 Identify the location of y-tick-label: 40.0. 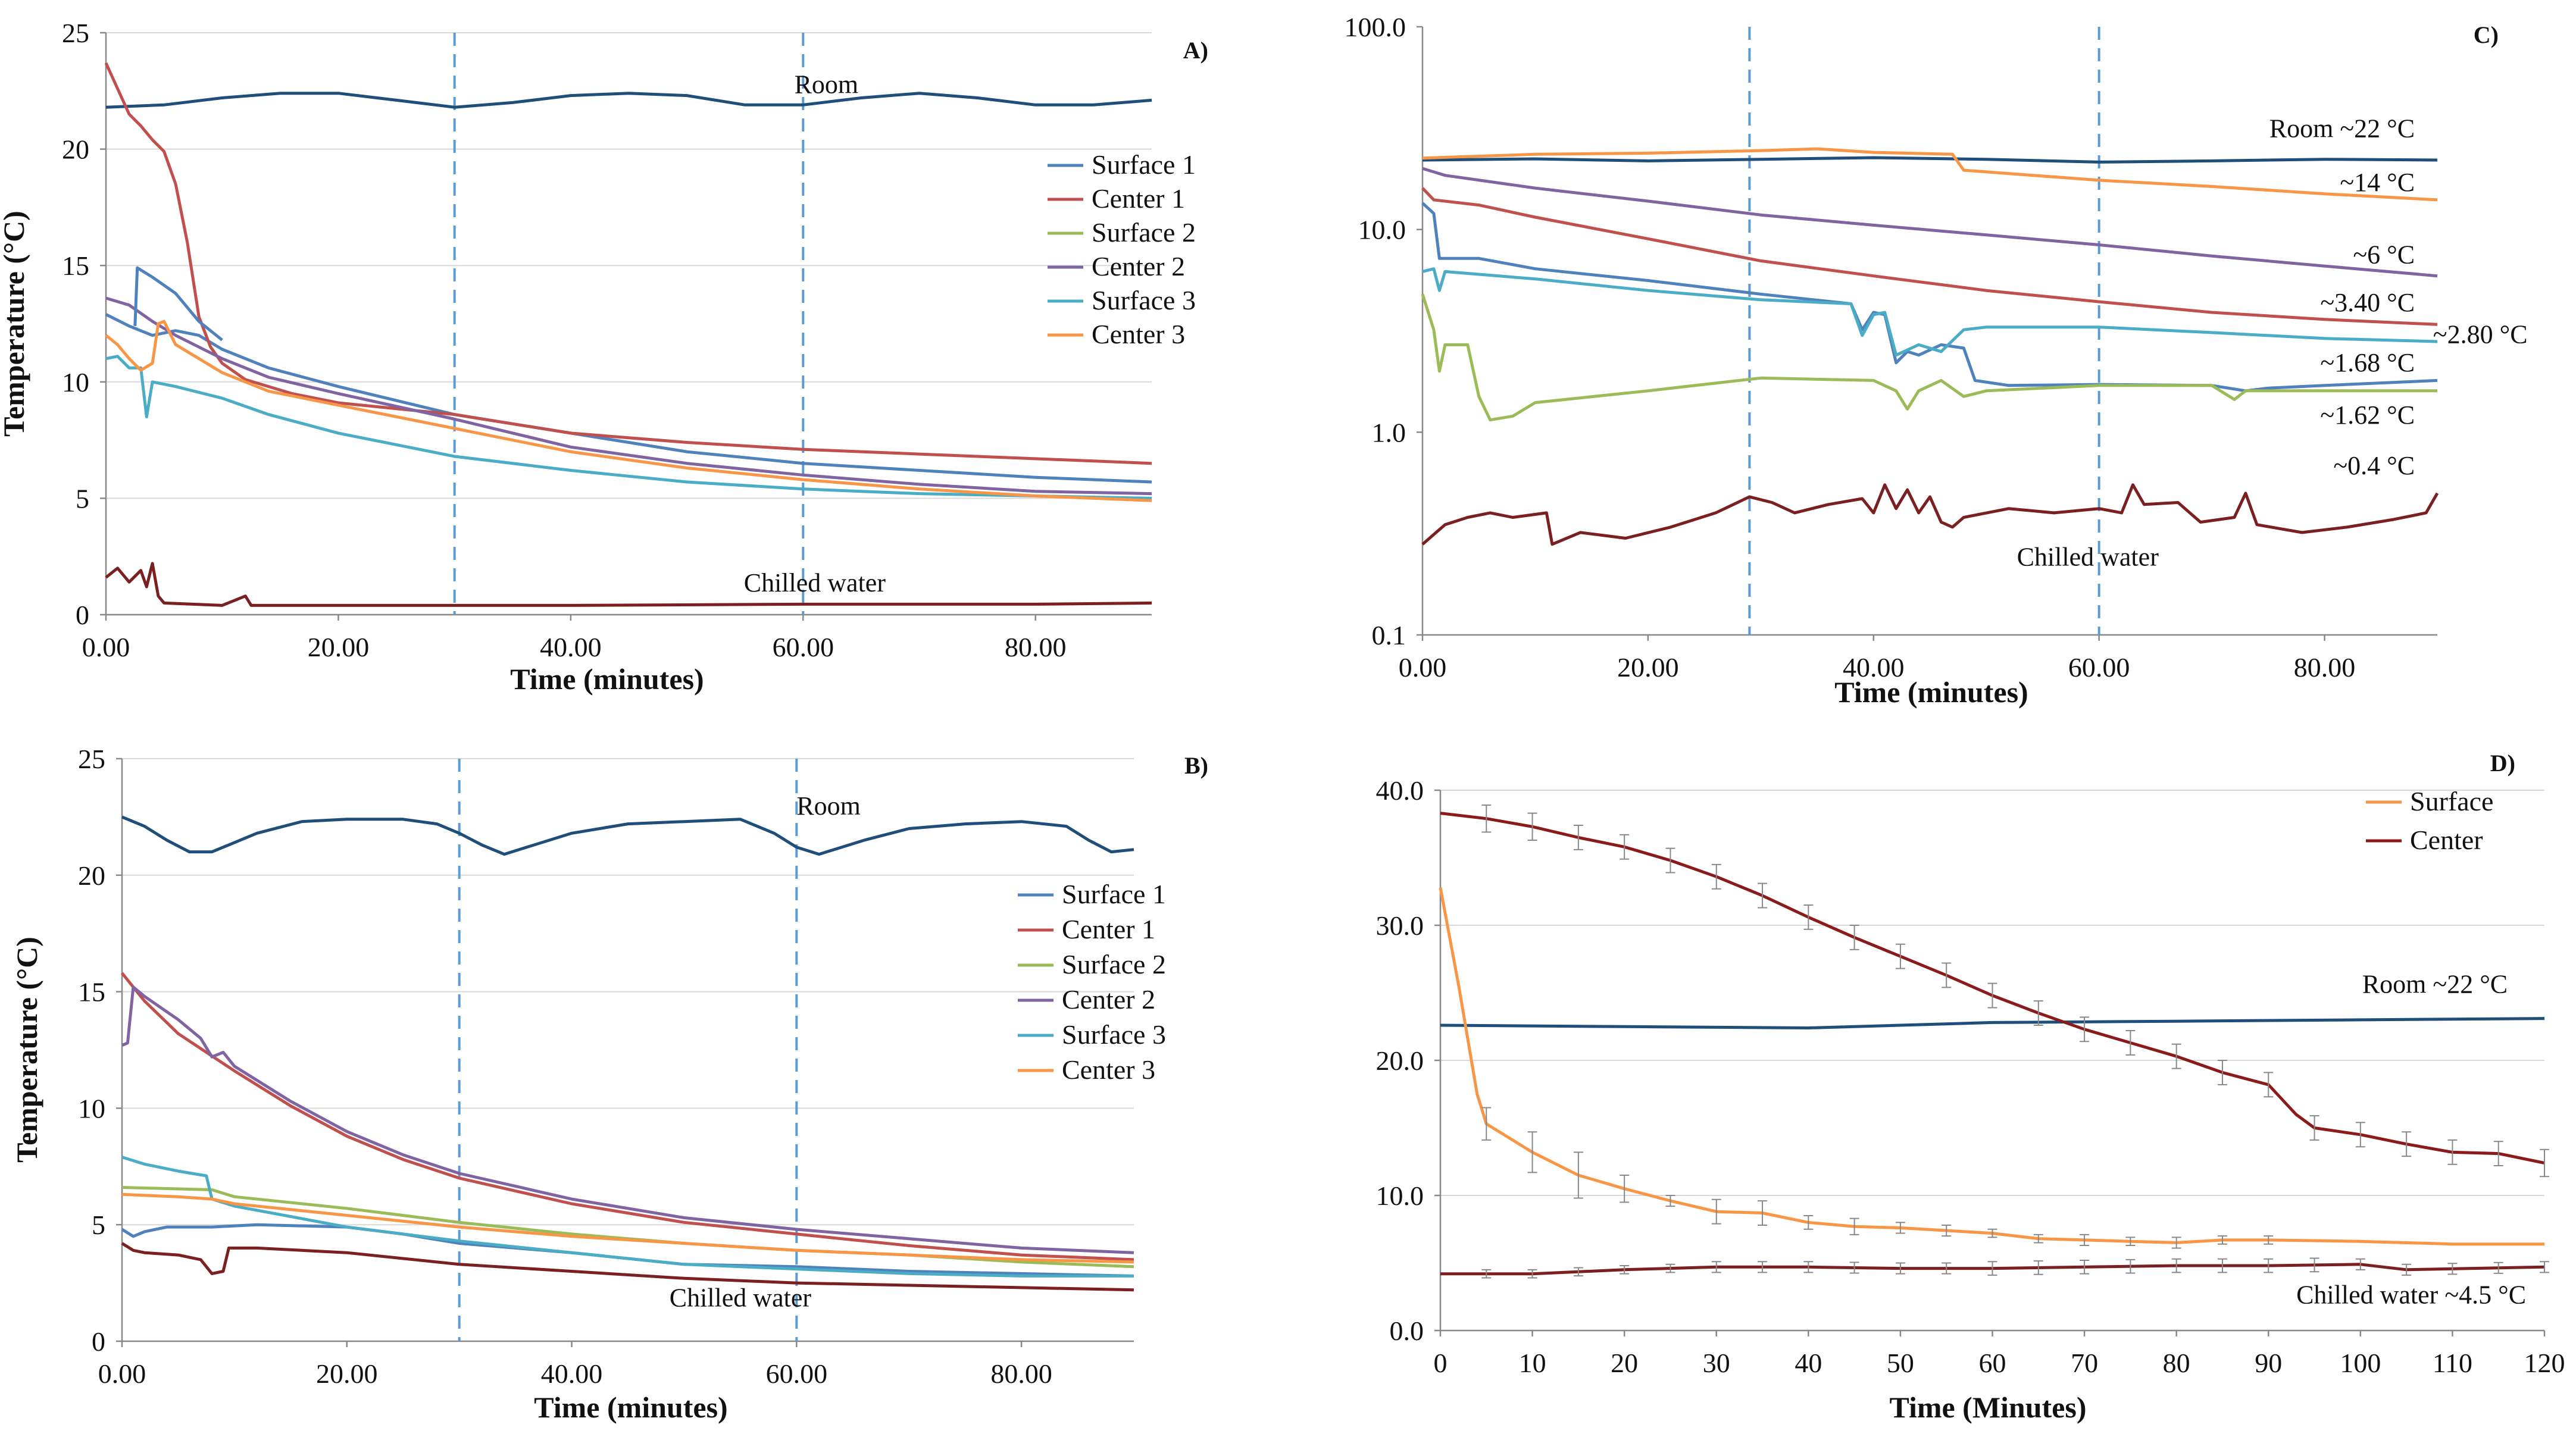
(1400, 791).